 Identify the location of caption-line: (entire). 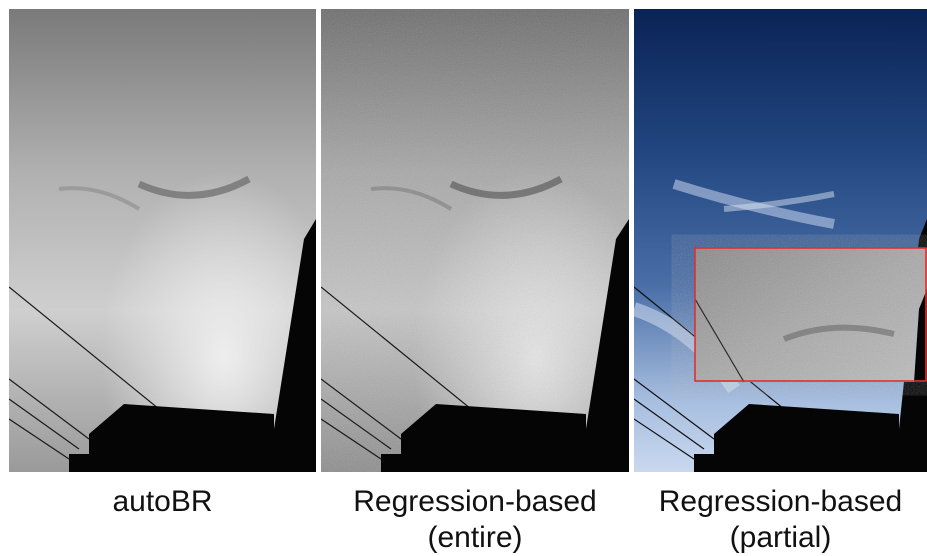
(475, 537).